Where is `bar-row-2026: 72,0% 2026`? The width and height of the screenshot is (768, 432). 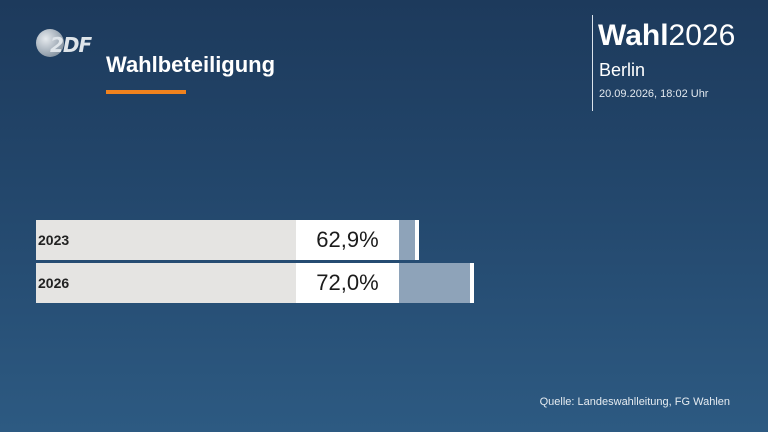 bar-row-2026: 72,0% 2026 is located at coordinates (322, 283).